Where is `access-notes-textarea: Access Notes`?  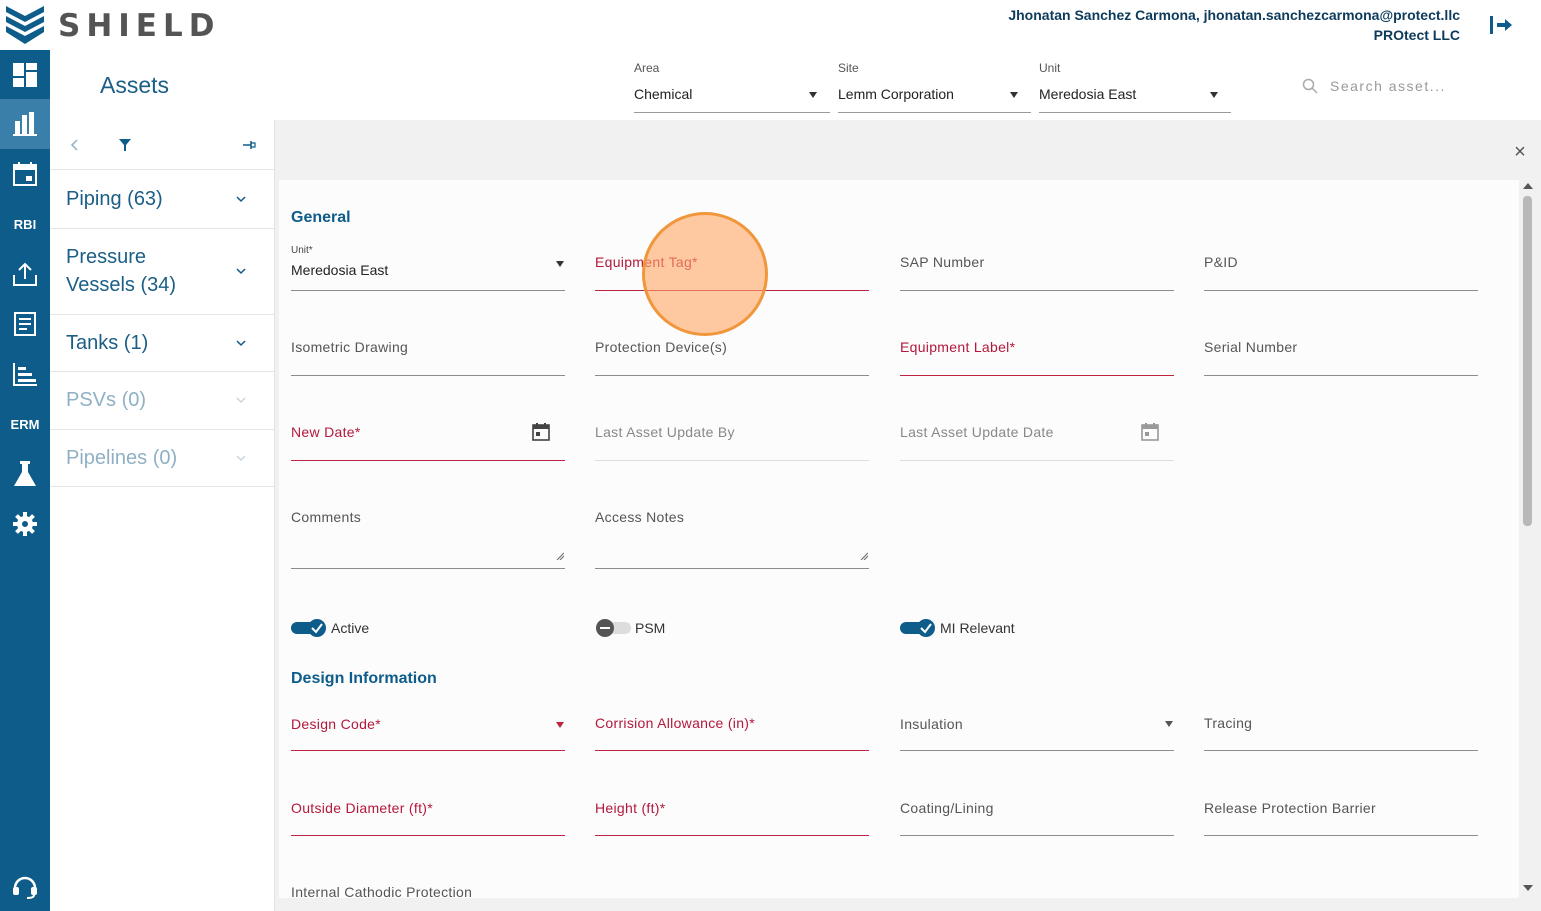
access-notes-textarea: Access Notes is located at coordinates (640, 517).